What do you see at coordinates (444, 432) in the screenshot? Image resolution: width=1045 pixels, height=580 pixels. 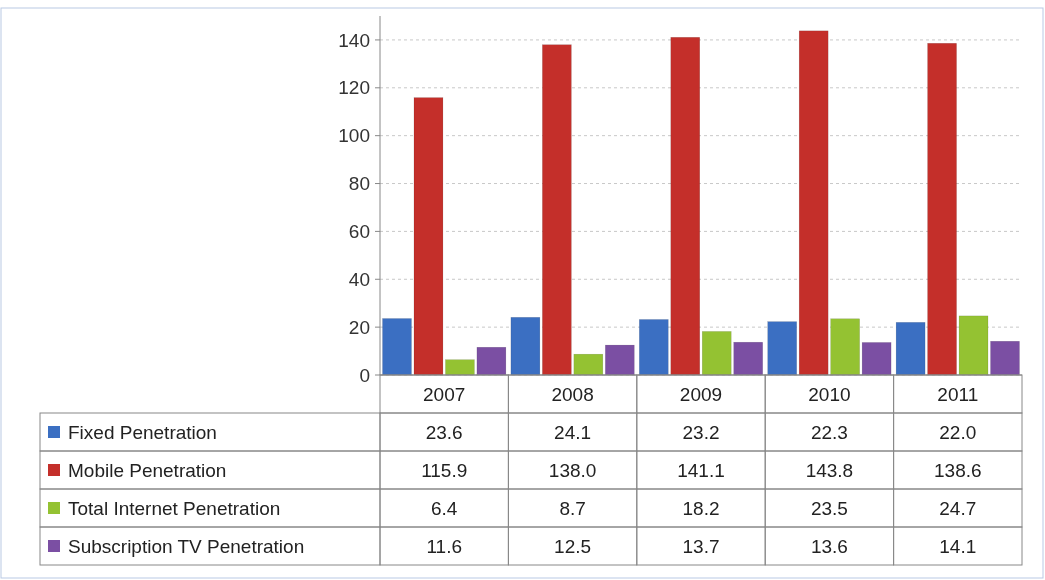 I see `data-label: 23.6` at bounding box center [444, 432].